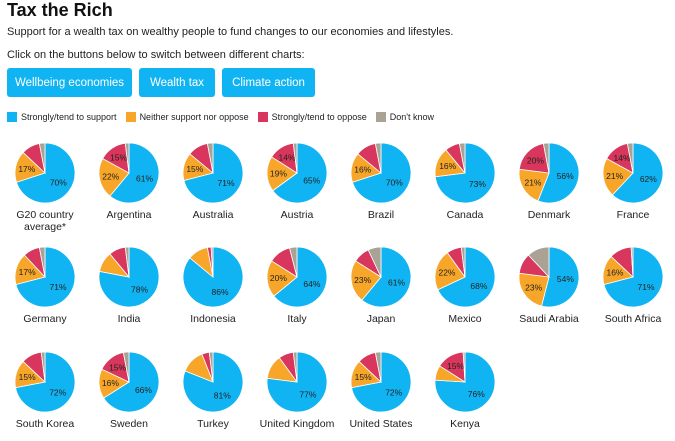 The image size is (675, 441). Describe the element at coordinates (297, 424) in the screenshot. I see `pie-country-label: United Kingdom` at that location.